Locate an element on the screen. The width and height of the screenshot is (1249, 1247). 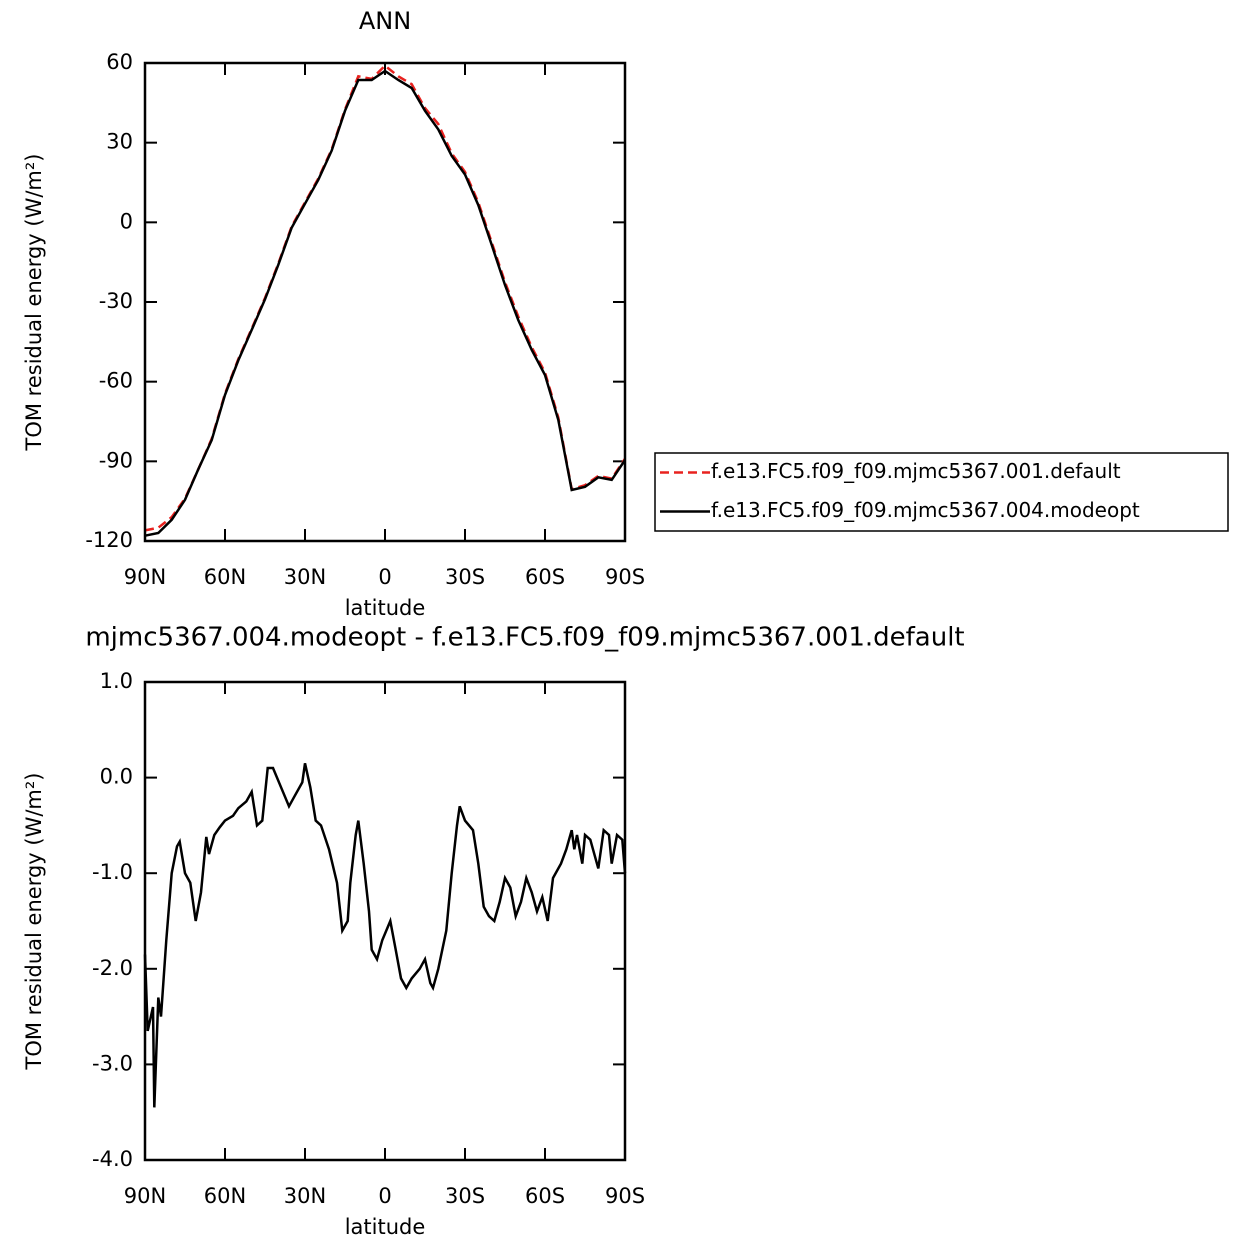
y-tick-label: 60 is located at coordinates (119, 62).